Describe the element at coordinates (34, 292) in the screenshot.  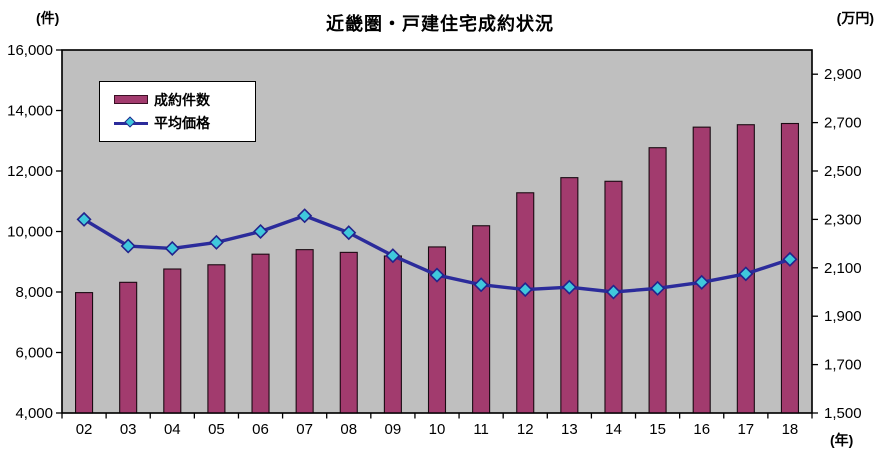
I see `left-axis-tick-label: 8,000` at that location.